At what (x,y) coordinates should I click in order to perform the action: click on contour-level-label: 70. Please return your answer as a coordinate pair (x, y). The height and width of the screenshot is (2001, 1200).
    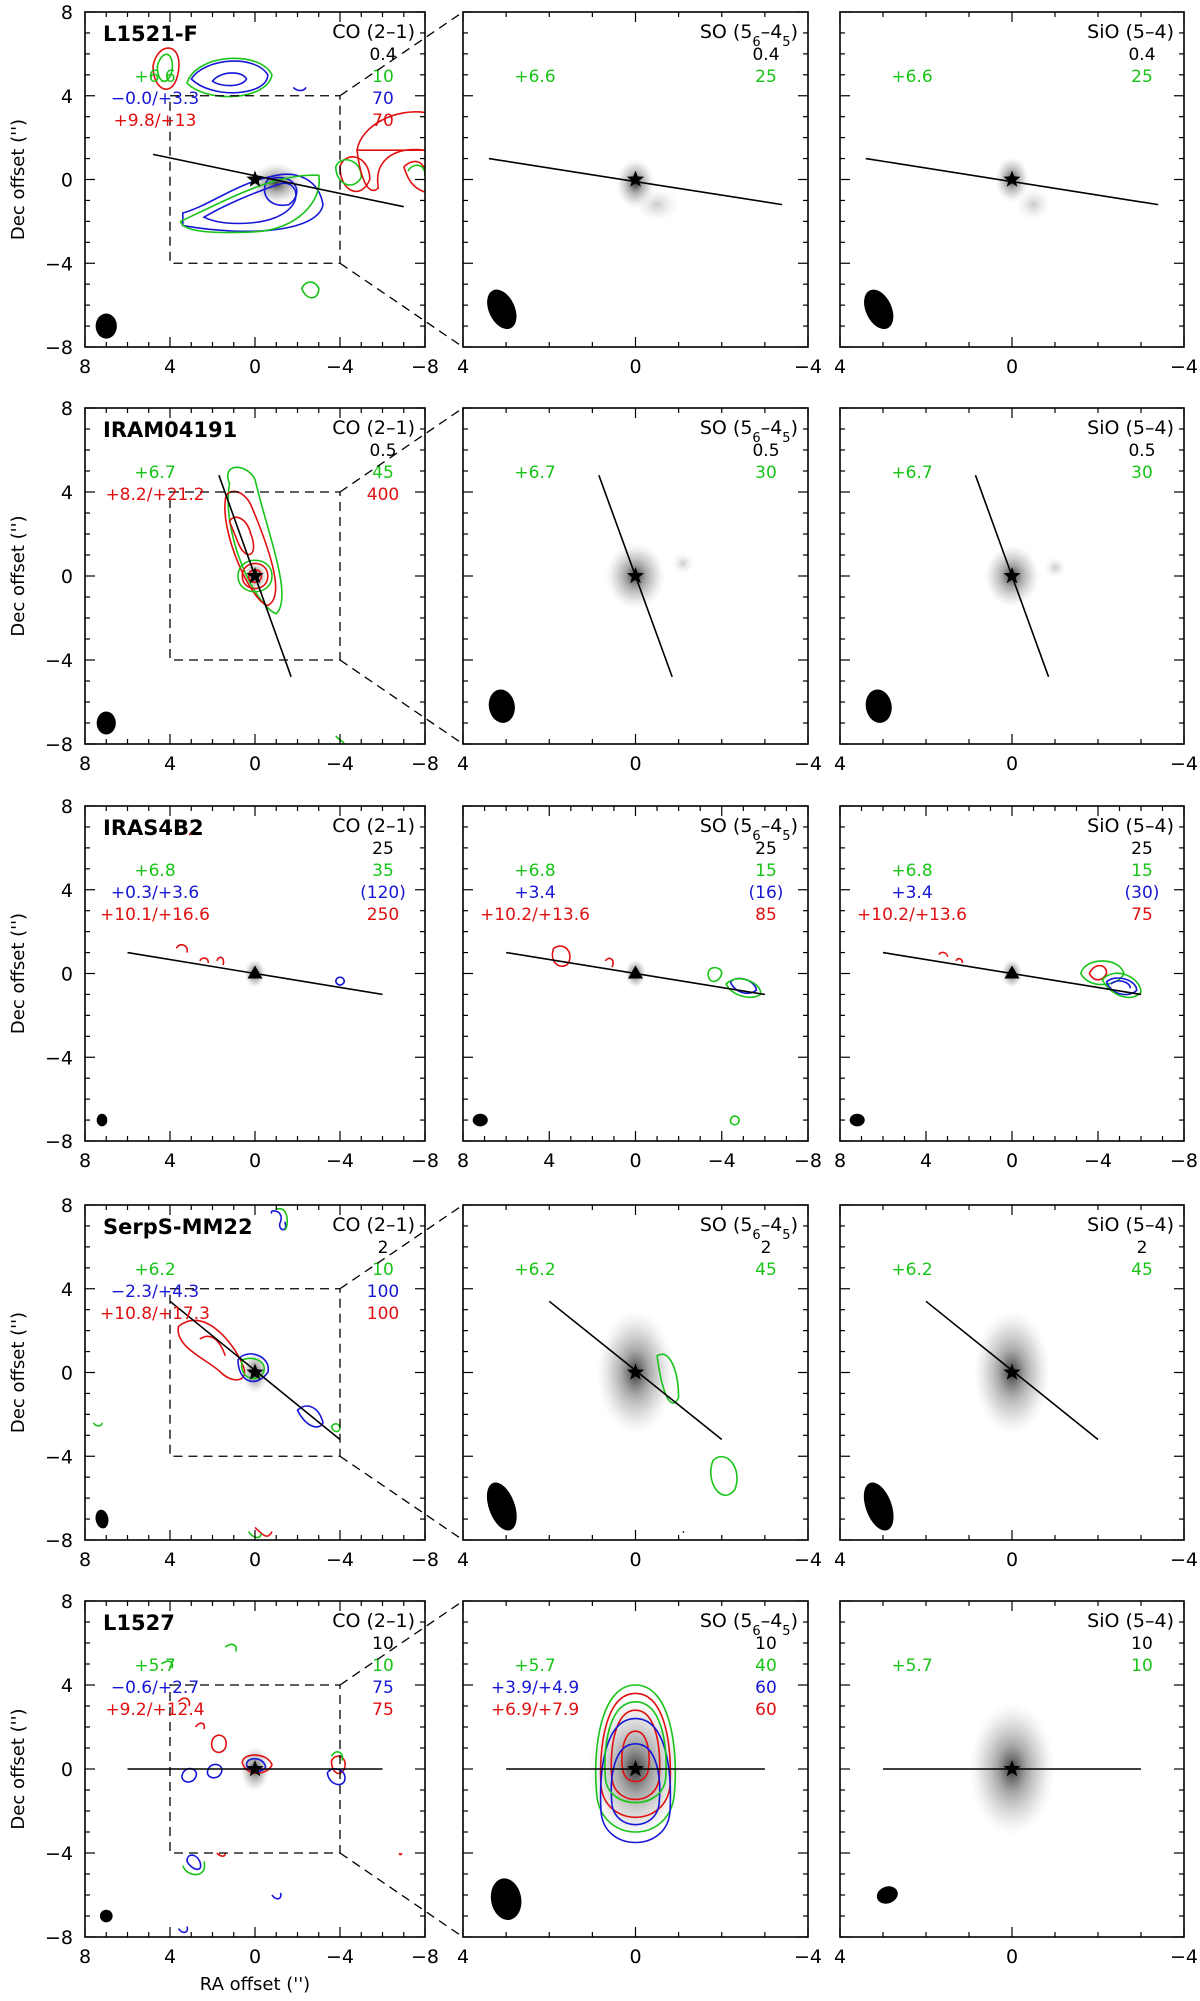
    Looking at the image, I should click on (383, 121).